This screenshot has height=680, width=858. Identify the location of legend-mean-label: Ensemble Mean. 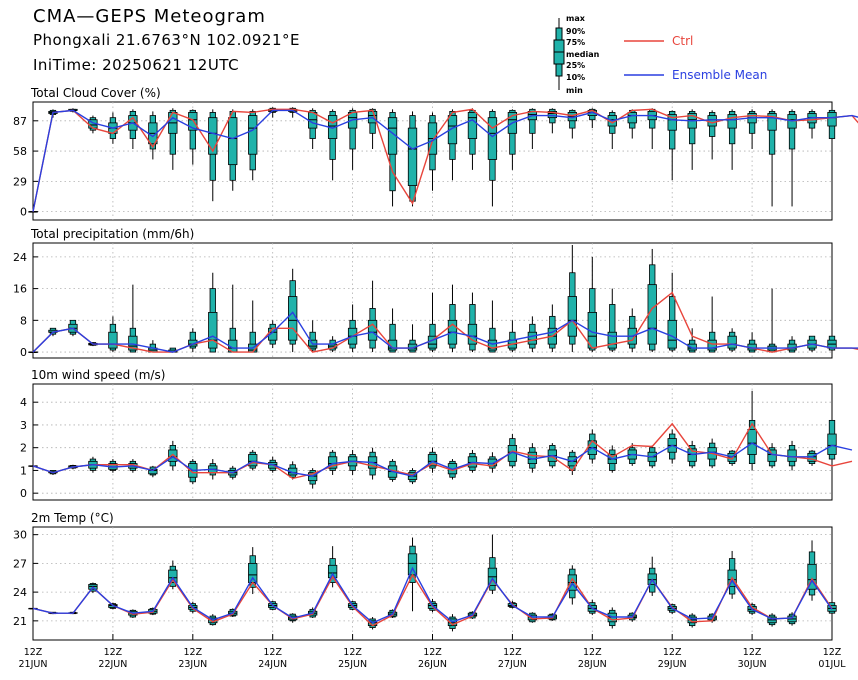
(719, 75).